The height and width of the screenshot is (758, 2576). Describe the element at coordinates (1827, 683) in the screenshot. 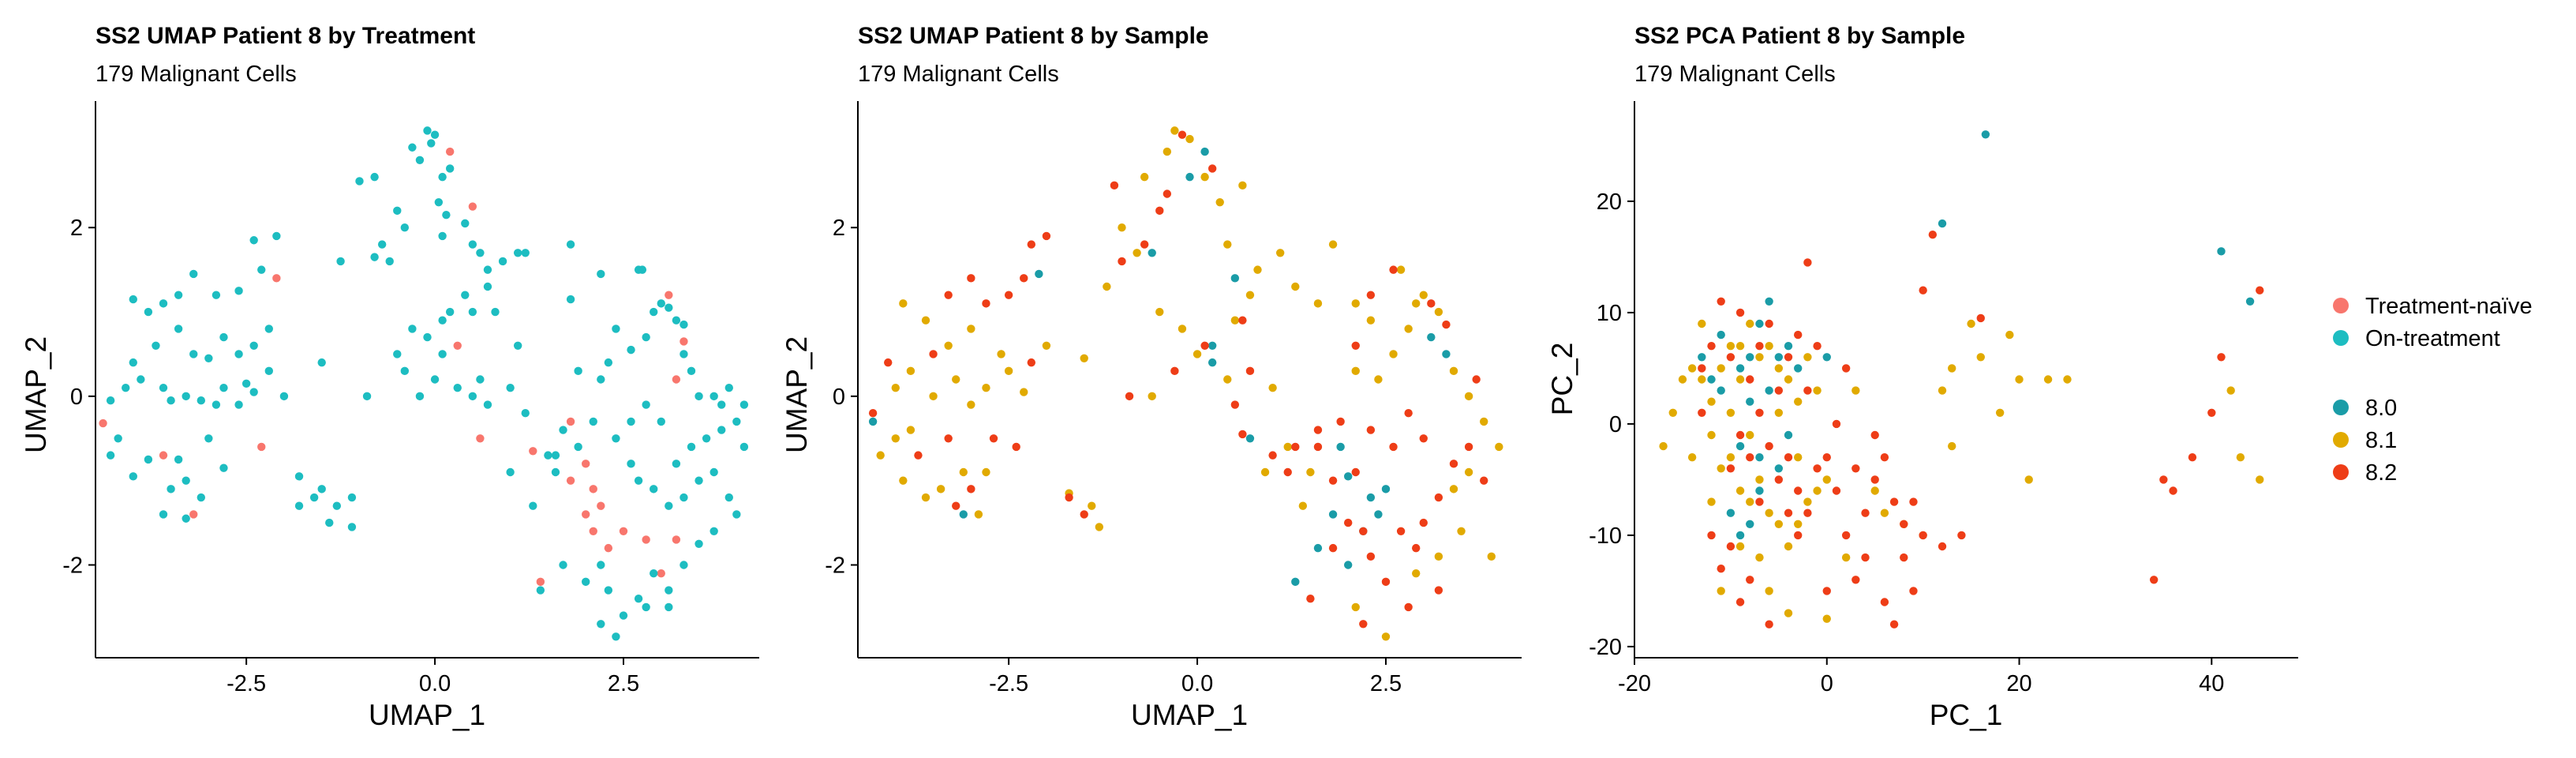

I see `x-tick-label: 0` at that location.